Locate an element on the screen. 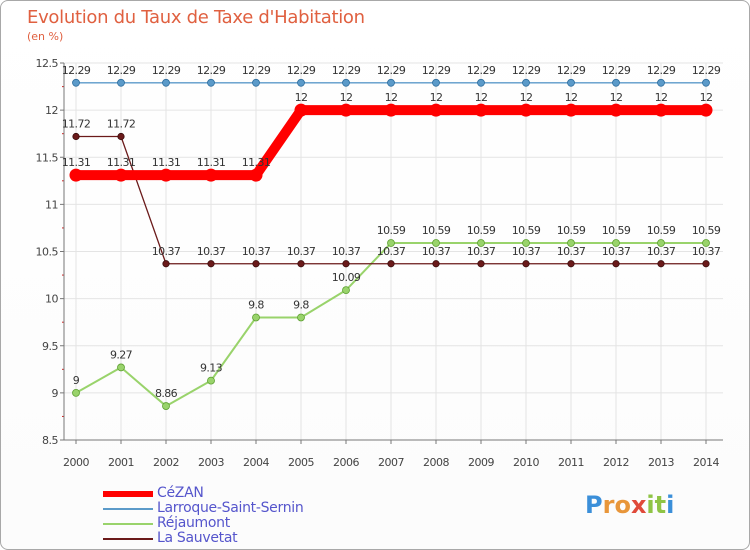 This screenshot has height=550, width=750. y-tick-label: 11.5 is located at coordinates (47, 157).